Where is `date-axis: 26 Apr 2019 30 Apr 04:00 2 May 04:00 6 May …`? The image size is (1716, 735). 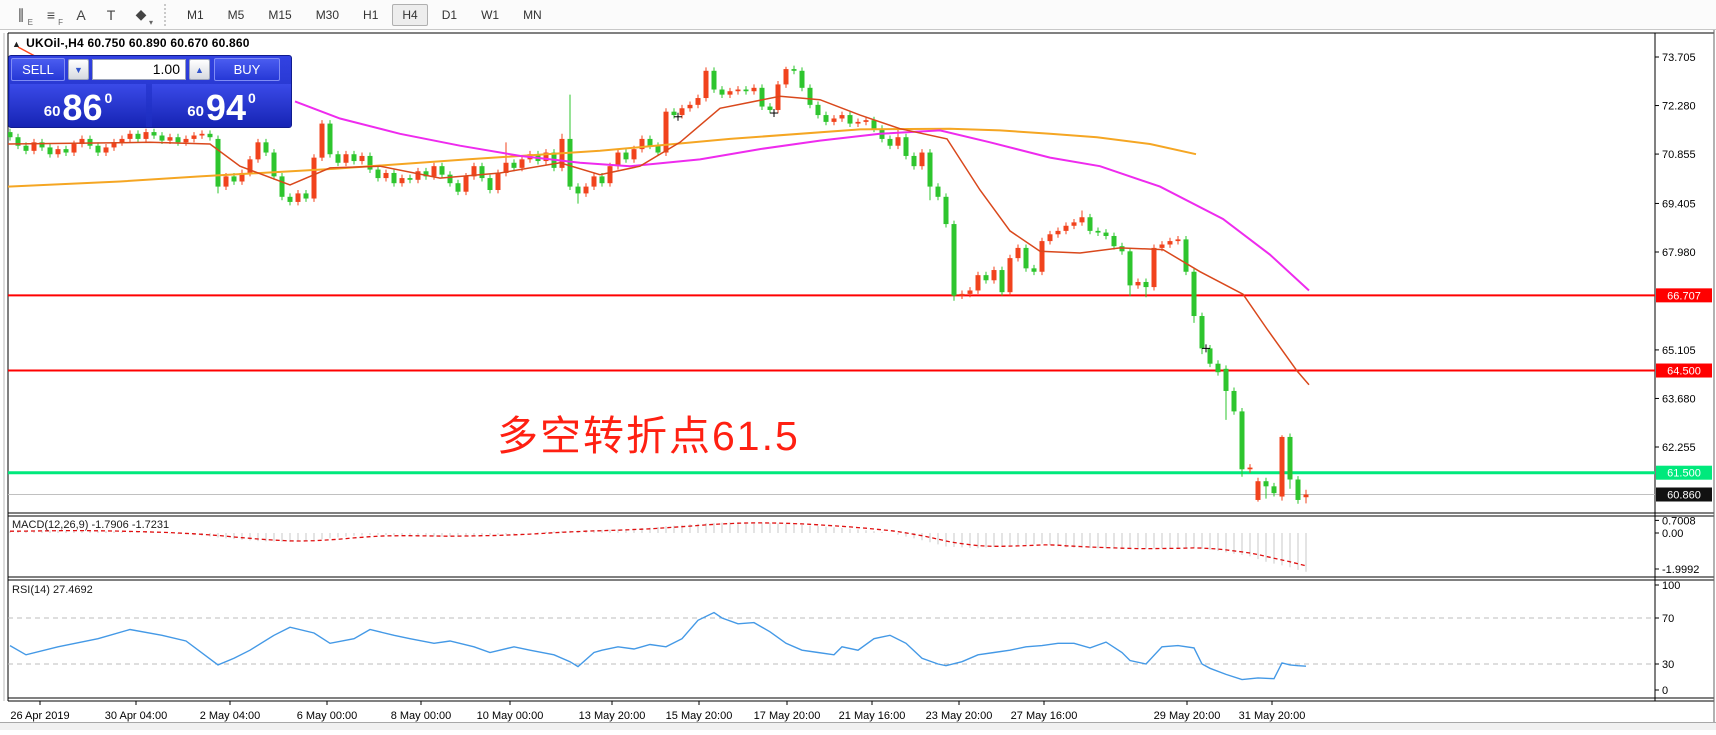
date-axis: 26 Apr 2019 30 Apr 04:00 2 May 04:00 6 May … is located at coordinates (657, 711).